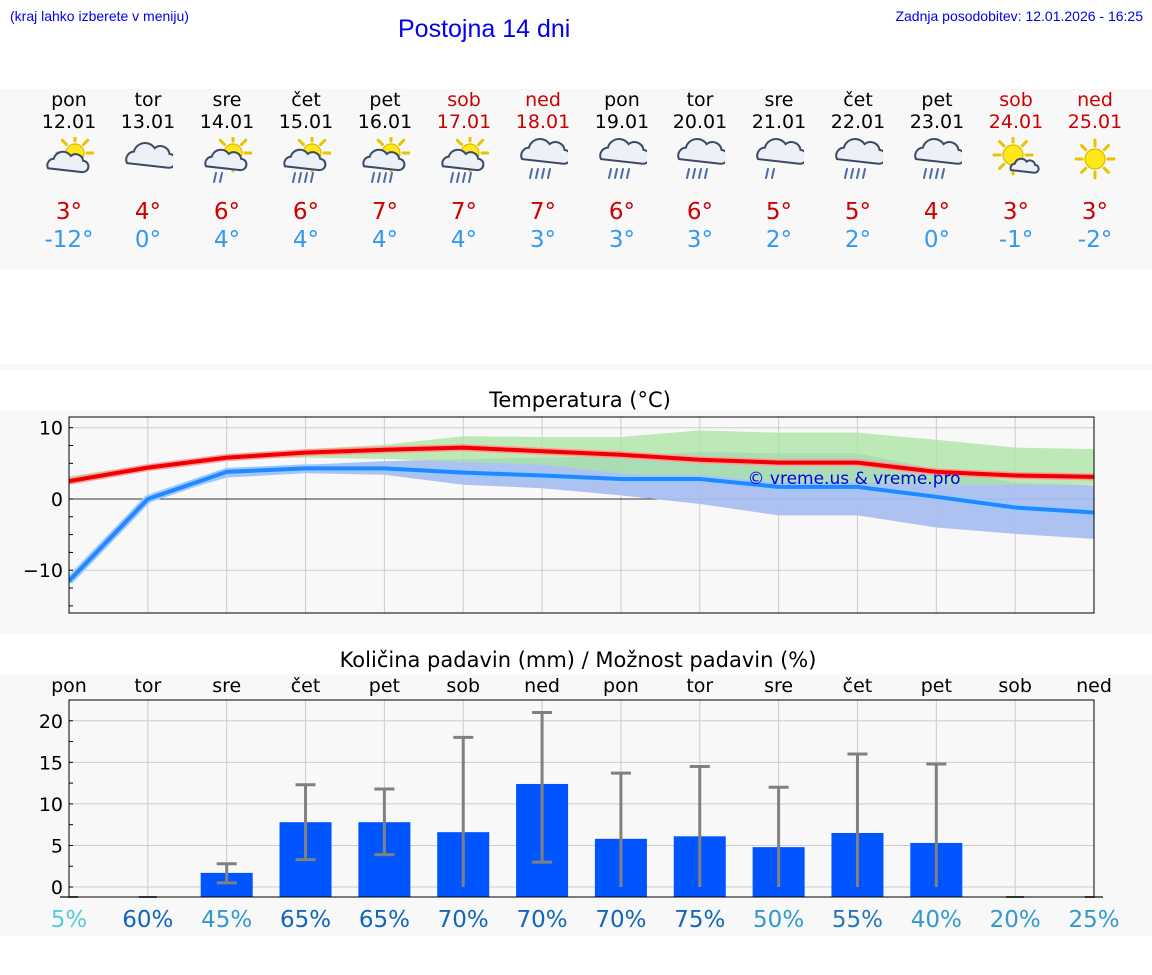  Describe the element at coordinates (699, 920) in the screenshot. I see `precip-probability-label: 75%` at that location.